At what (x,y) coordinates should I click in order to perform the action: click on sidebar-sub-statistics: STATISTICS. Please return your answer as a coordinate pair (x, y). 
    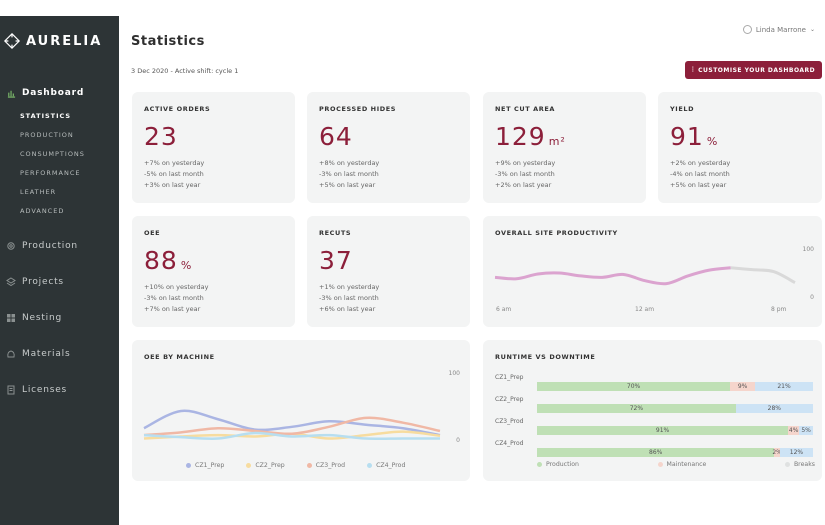
    Looking at the image, I should click on (46, 116).